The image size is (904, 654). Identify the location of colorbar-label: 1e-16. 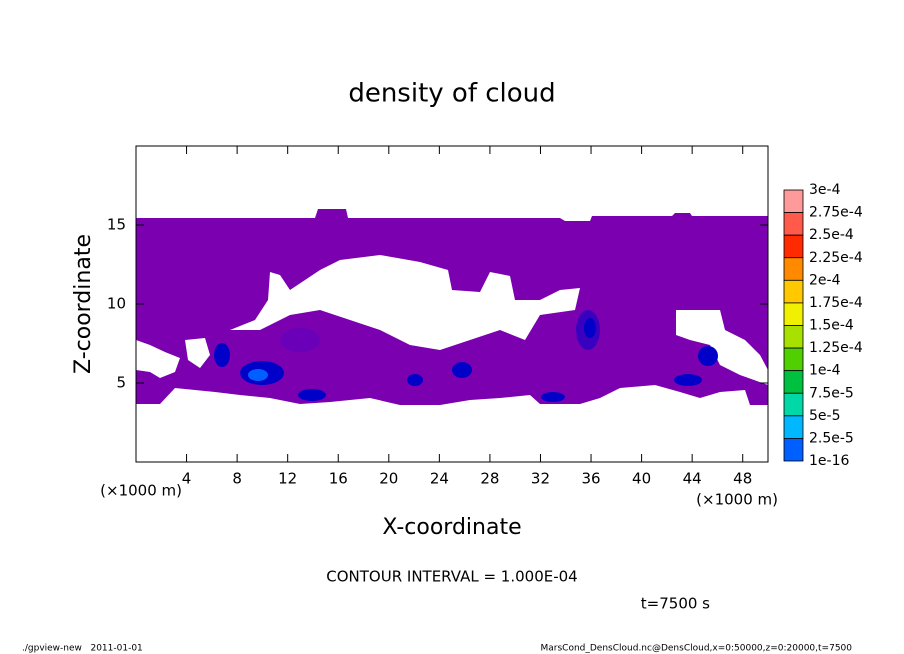
(829, 461).